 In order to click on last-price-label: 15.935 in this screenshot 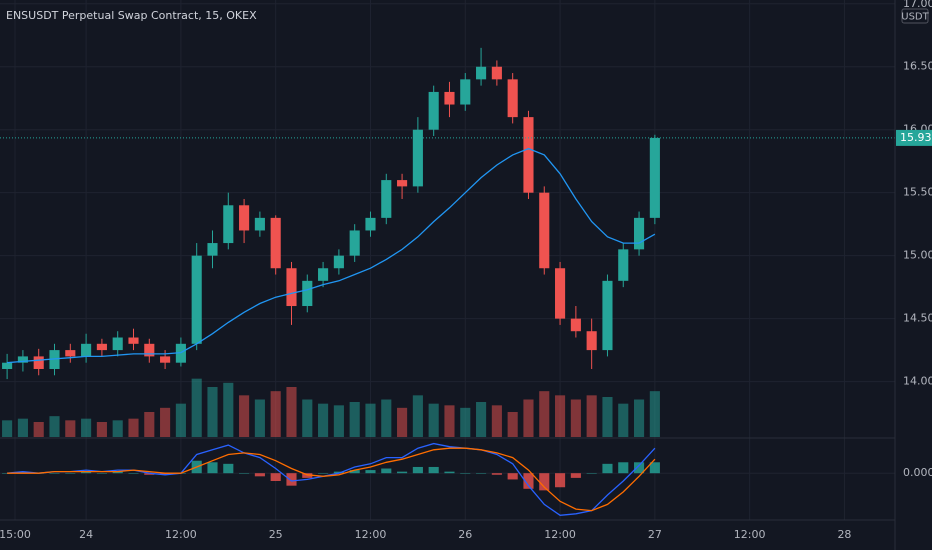, I will do `click(916, 137)`.